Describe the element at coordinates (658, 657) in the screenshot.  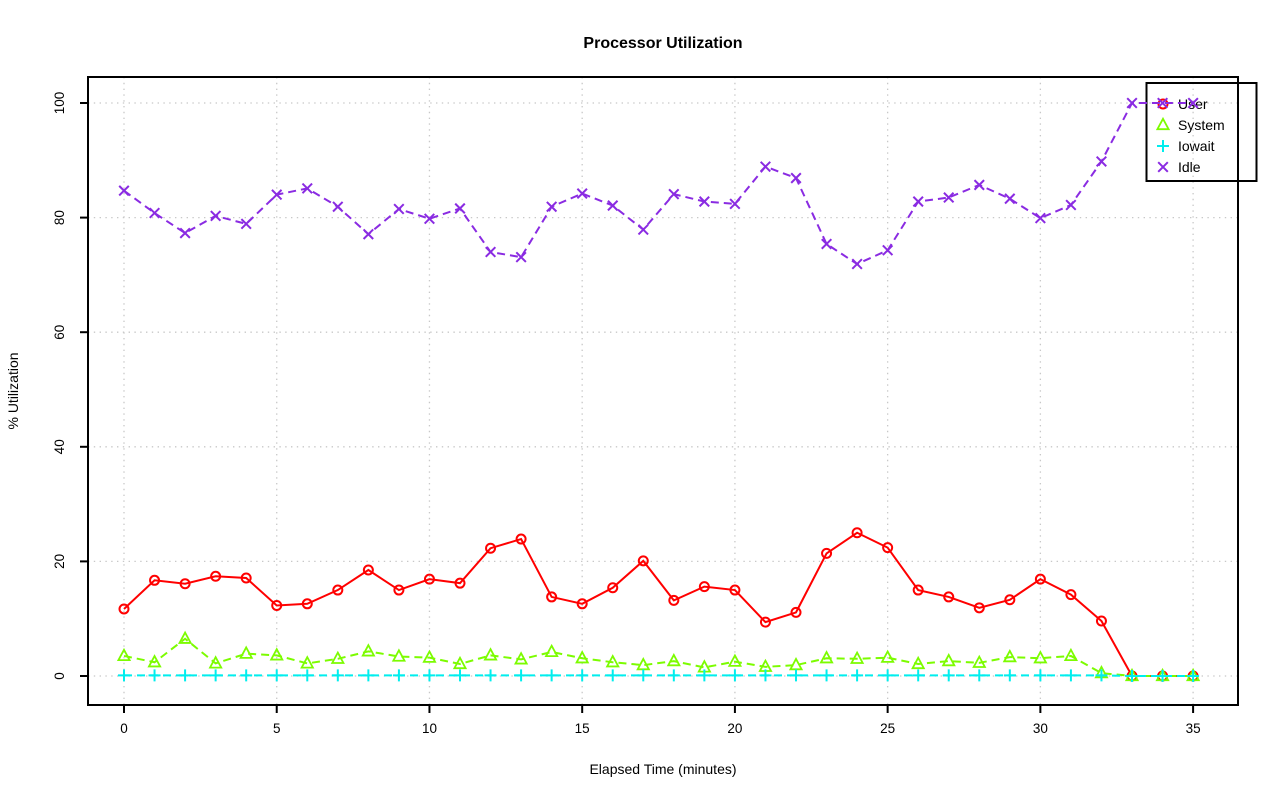
I see `series-line-system` at that location.